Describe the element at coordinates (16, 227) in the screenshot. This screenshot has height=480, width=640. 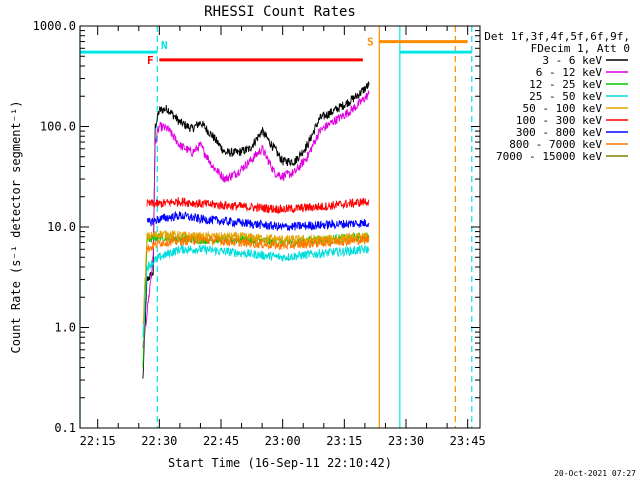
I see `y-axis-label: Count Rate (s⁻¹ detector segment⁻¹)` at that location.